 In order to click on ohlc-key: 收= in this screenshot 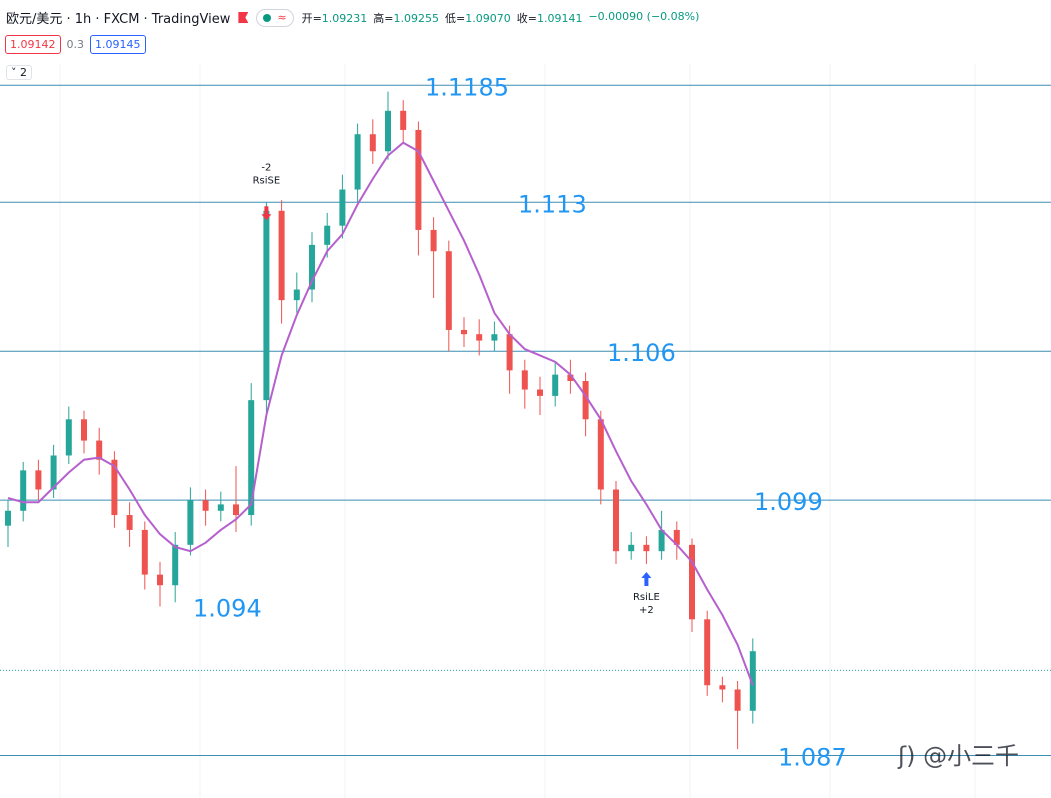, I will do `click(526, 18)`.